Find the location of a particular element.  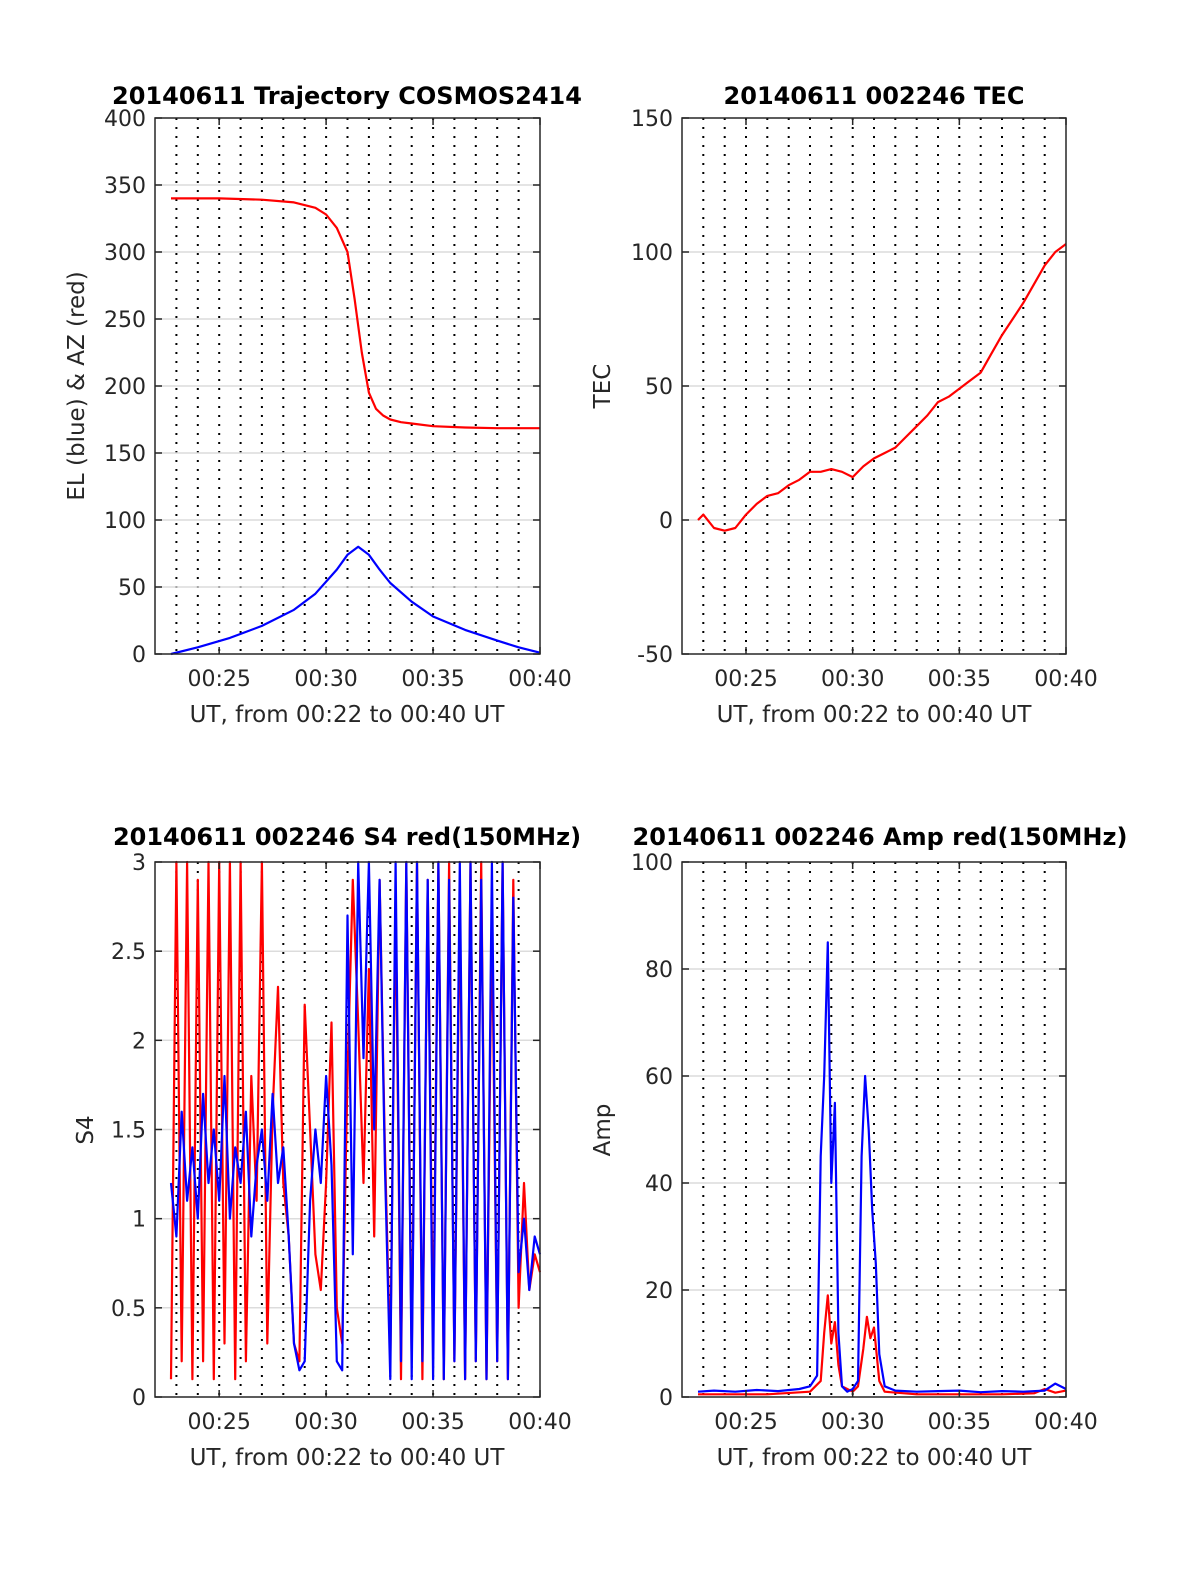

s4-ylabel: S4 is located at coordinates (86, 1129).